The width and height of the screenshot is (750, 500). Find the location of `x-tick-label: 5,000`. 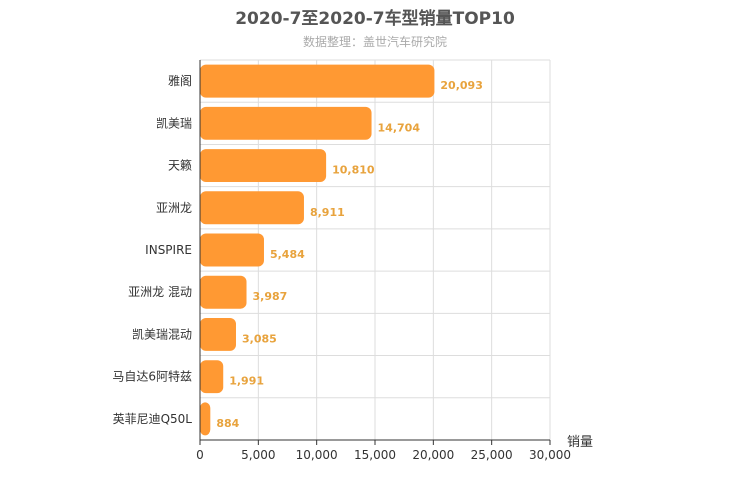

x-tick-label: 5,000 is located at coordinates (258, 455).